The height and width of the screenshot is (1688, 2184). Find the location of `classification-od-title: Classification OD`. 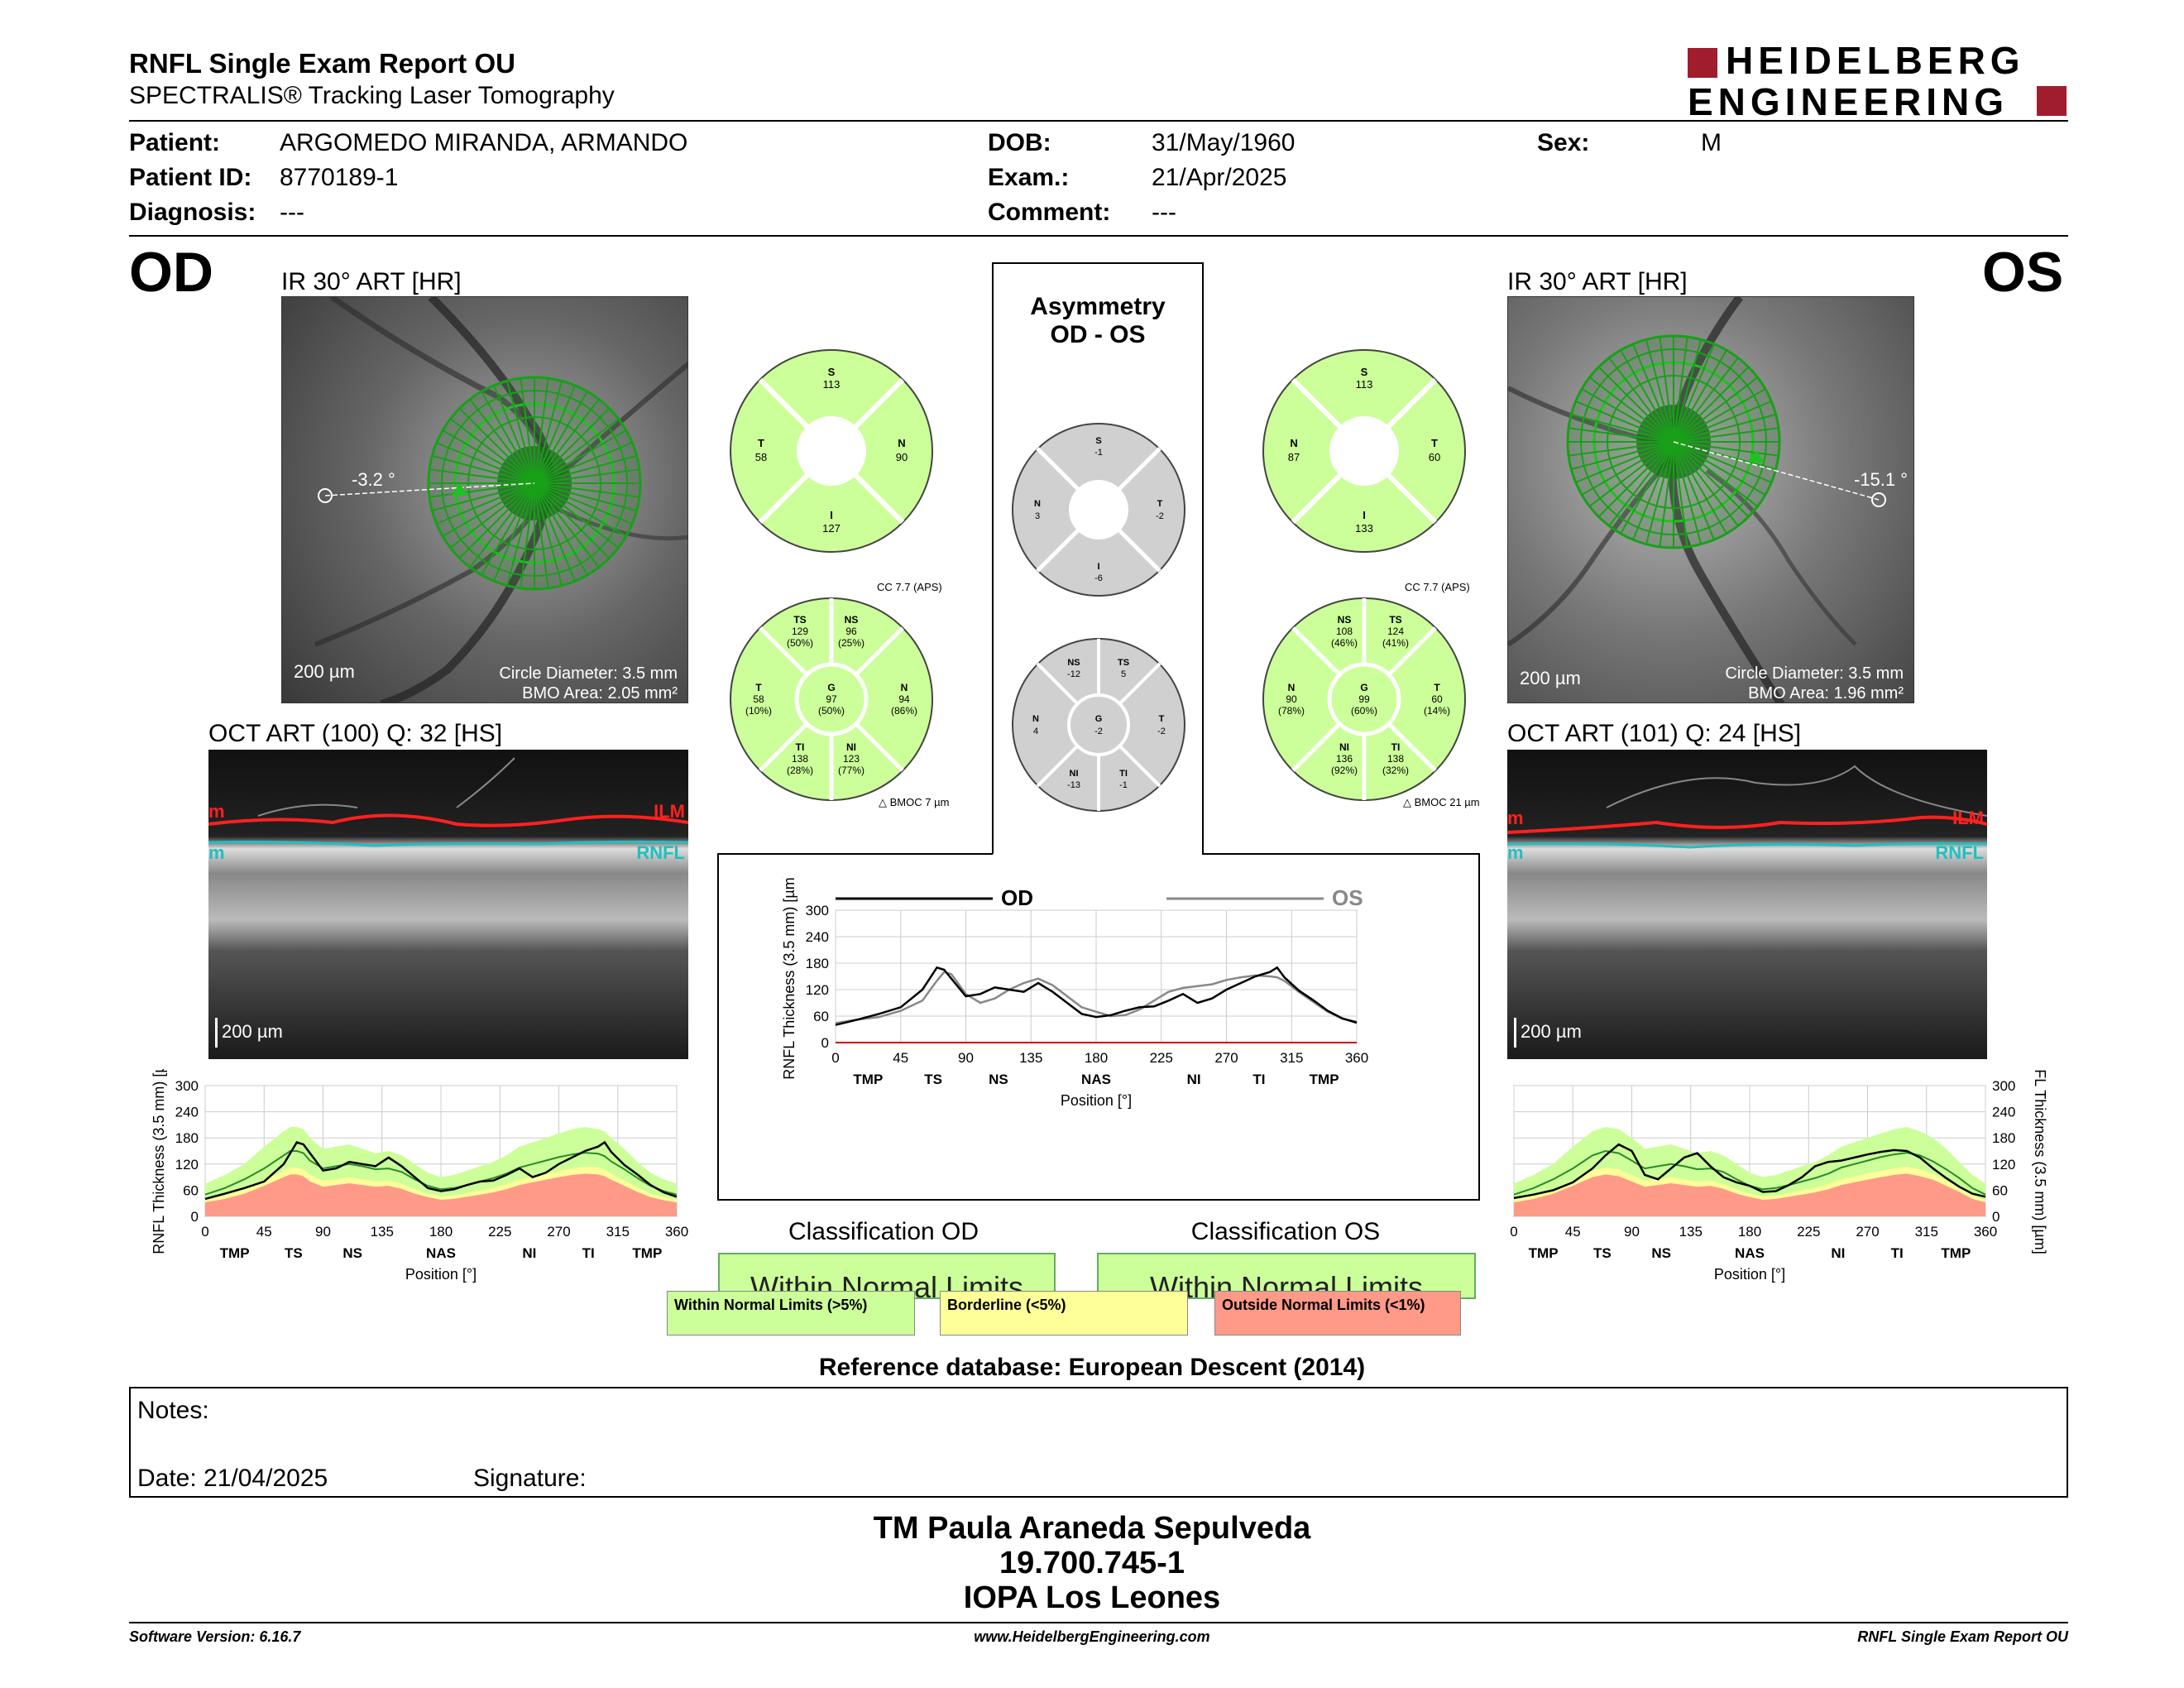

classification-od-title: Classification OD is located at coordinates (883, 1231).